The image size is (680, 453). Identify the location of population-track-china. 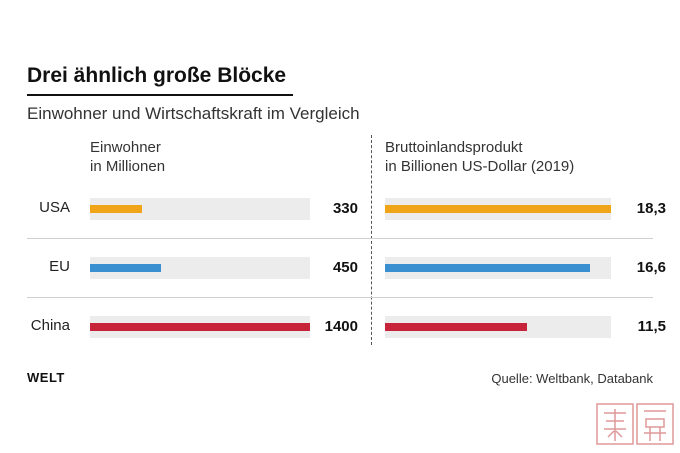
(200, 327).